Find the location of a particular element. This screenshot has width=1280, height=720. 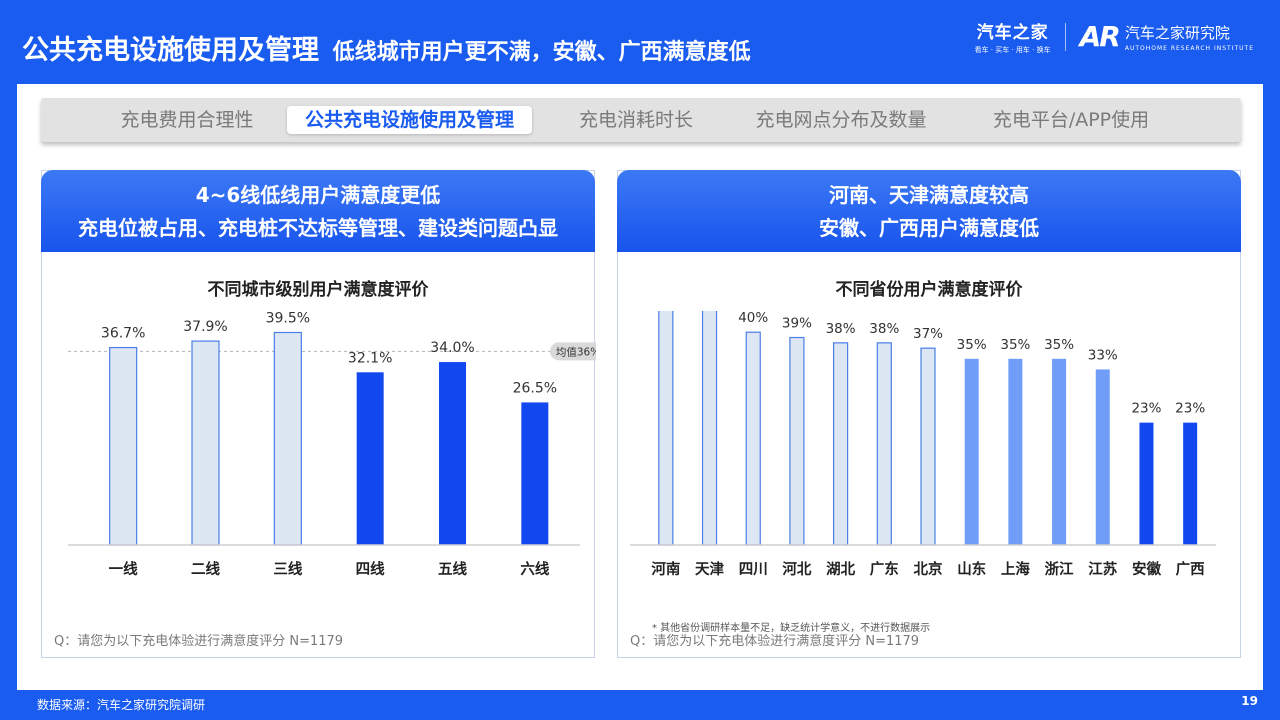

bar-value-label: 40% is located at coordinates (753, 318).